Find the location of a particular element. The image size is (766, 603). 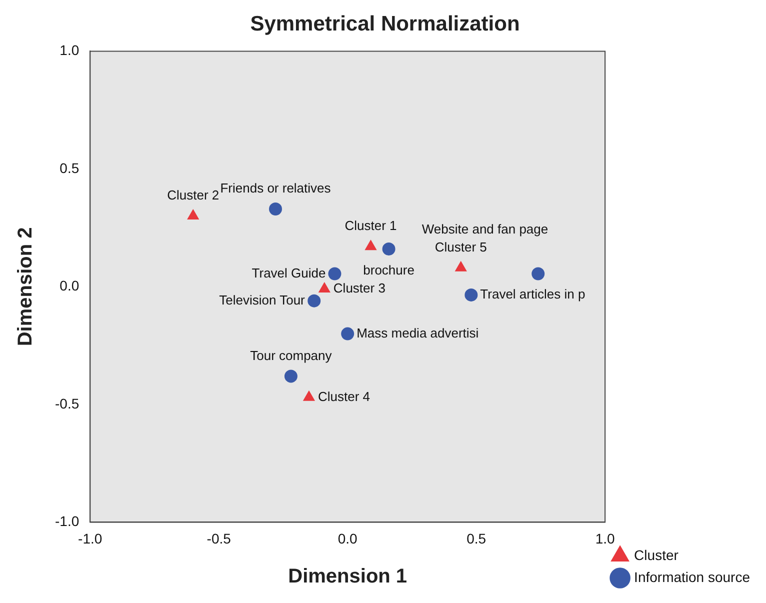

annotation: Mass media advertisi is located at coordinates (417, 332).